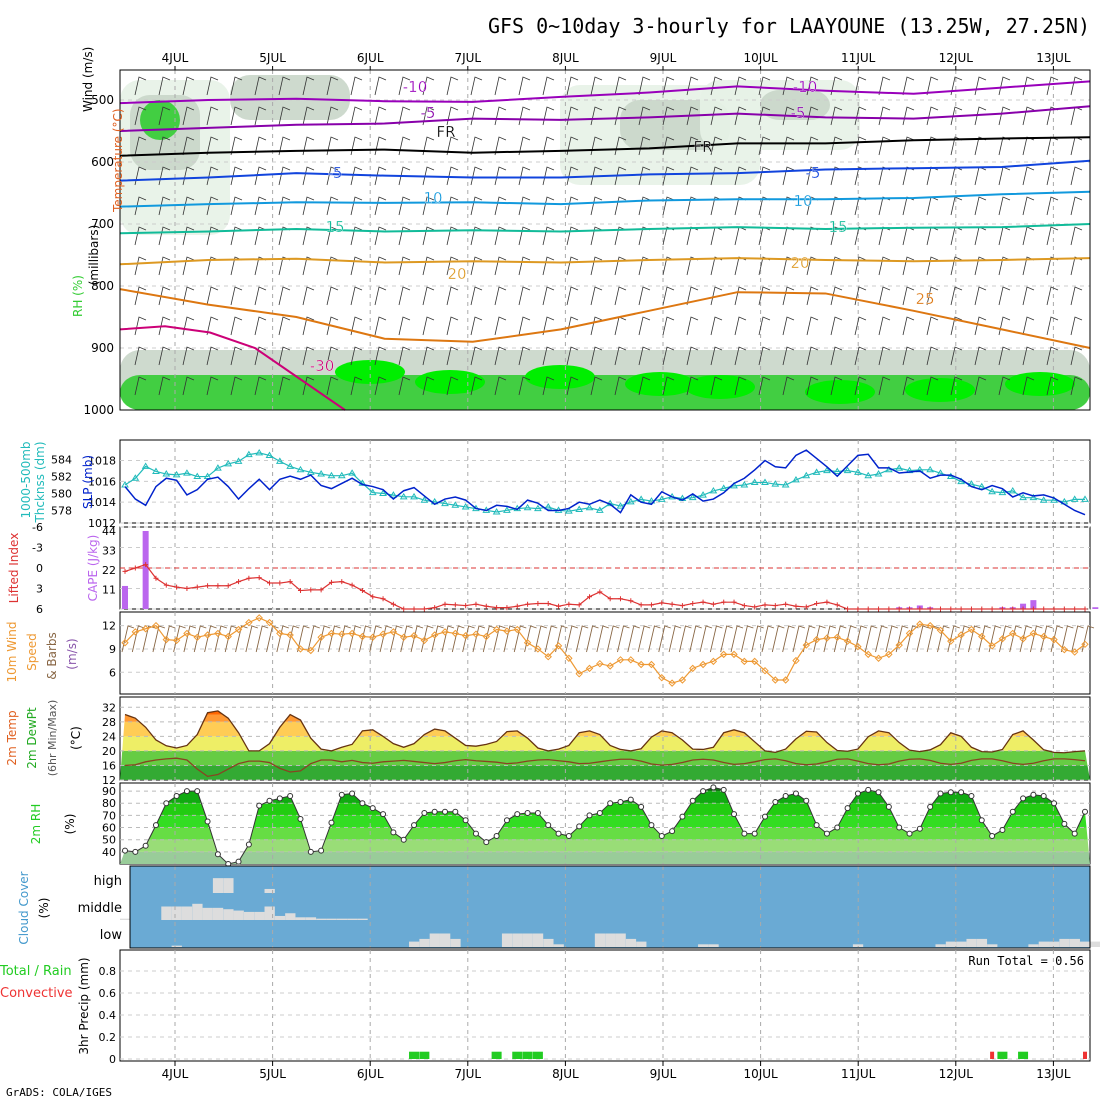  Describe the element at coordinates (1053, 58) in the screenshot. I see `top-date-tick: 13JUL` at that location.